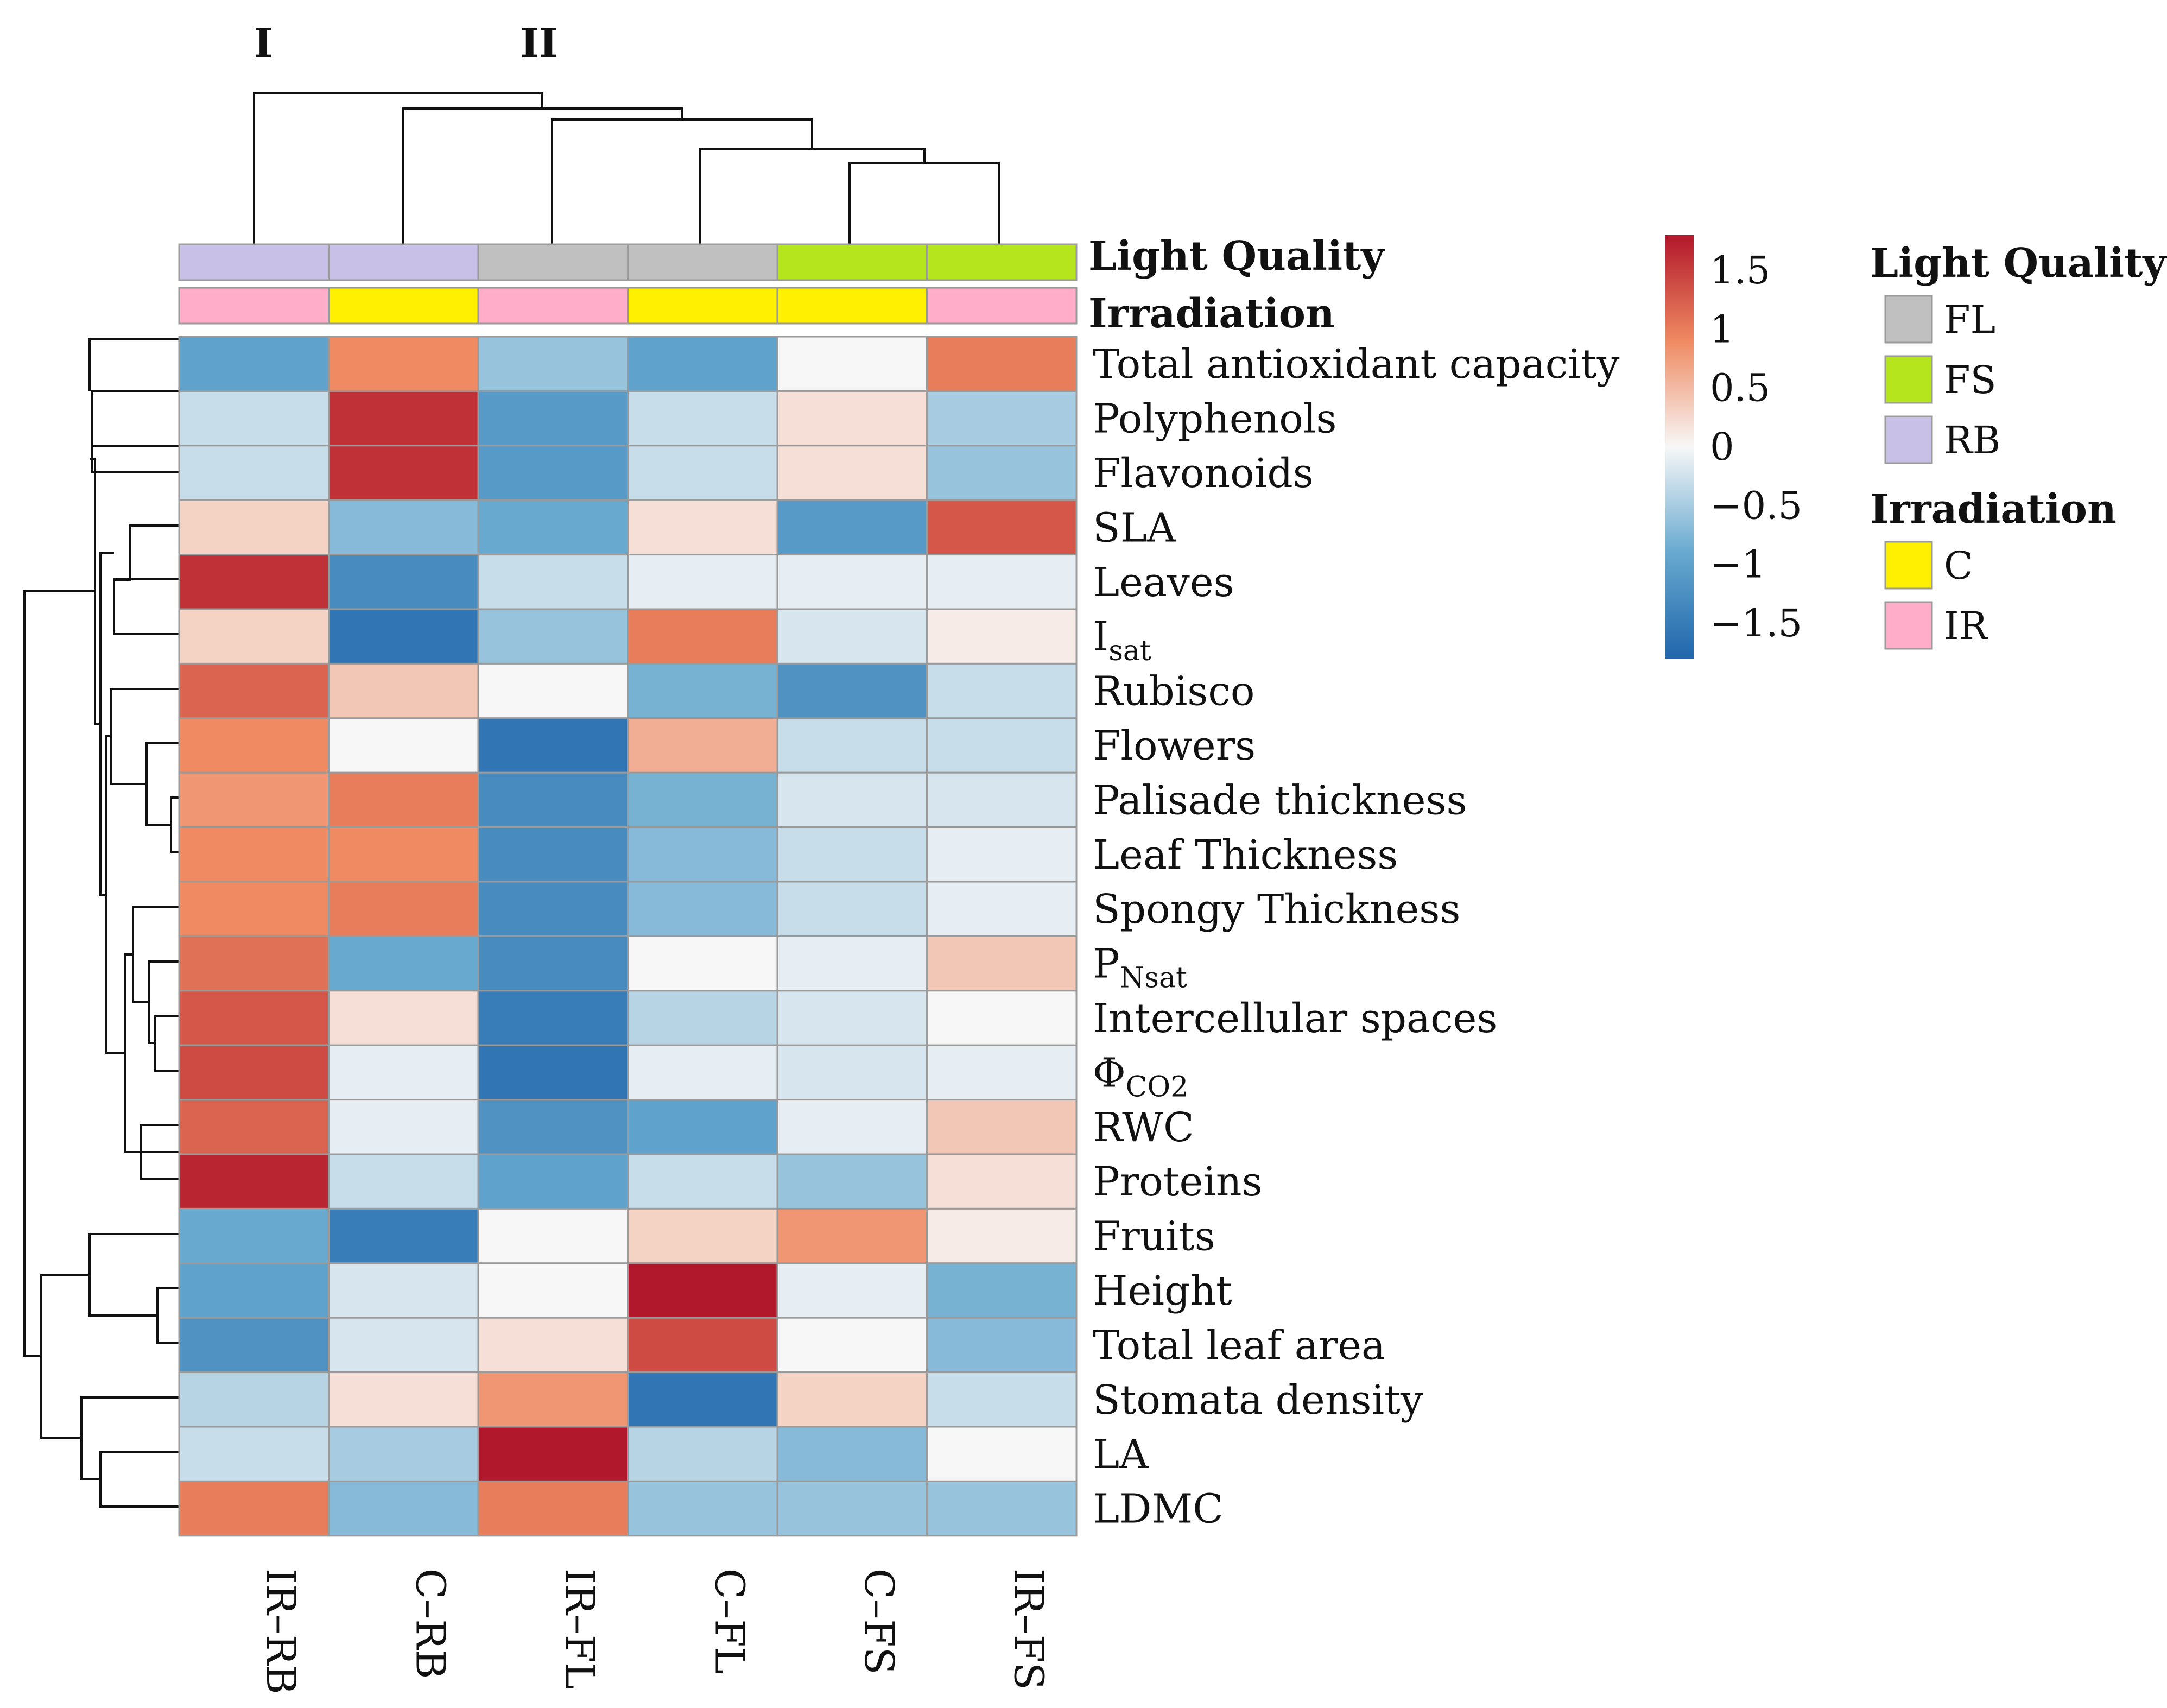 The image size is (2167, 1708). What do you see at coordinates (1245, 855) in the screenshot?
I see `row-label: Leaf Thickness` at bounding box center [1245, 855].